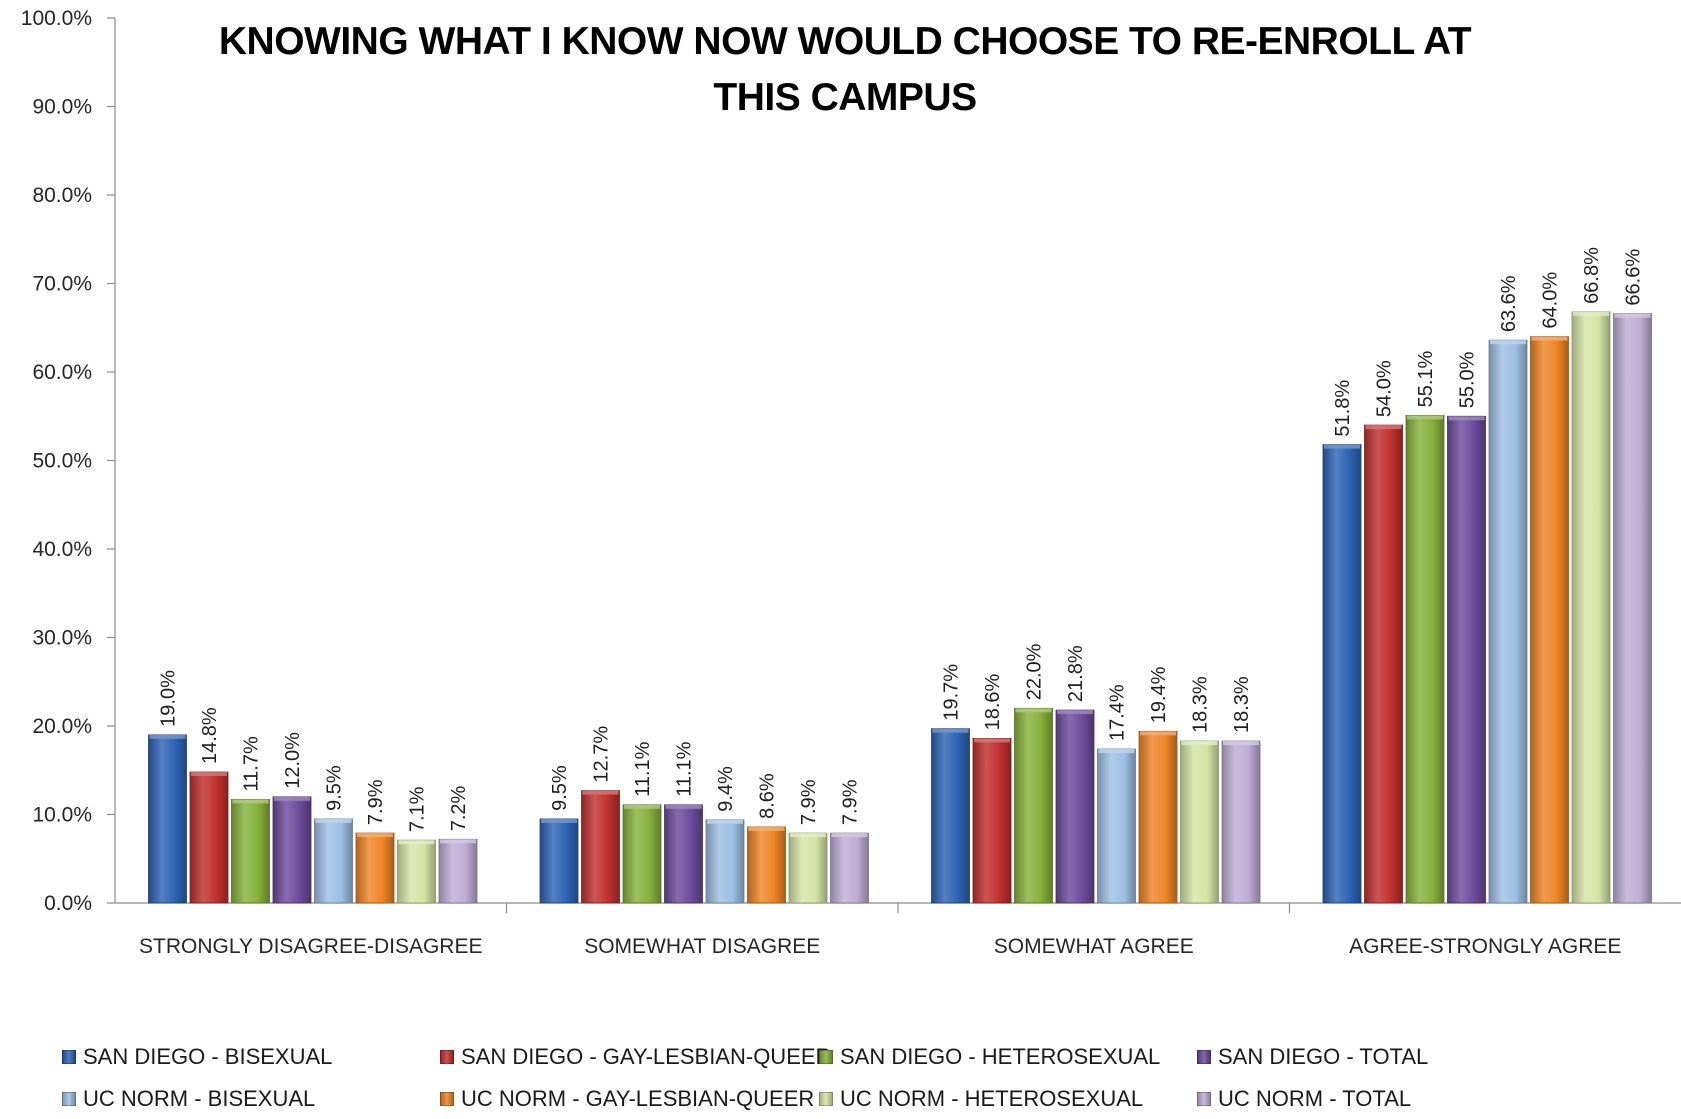 This screenshot has height=1119, width=1681. Describe the element at coordinates (210, 735) in the screenshot. I see `data-label: 14.8%` at that location.